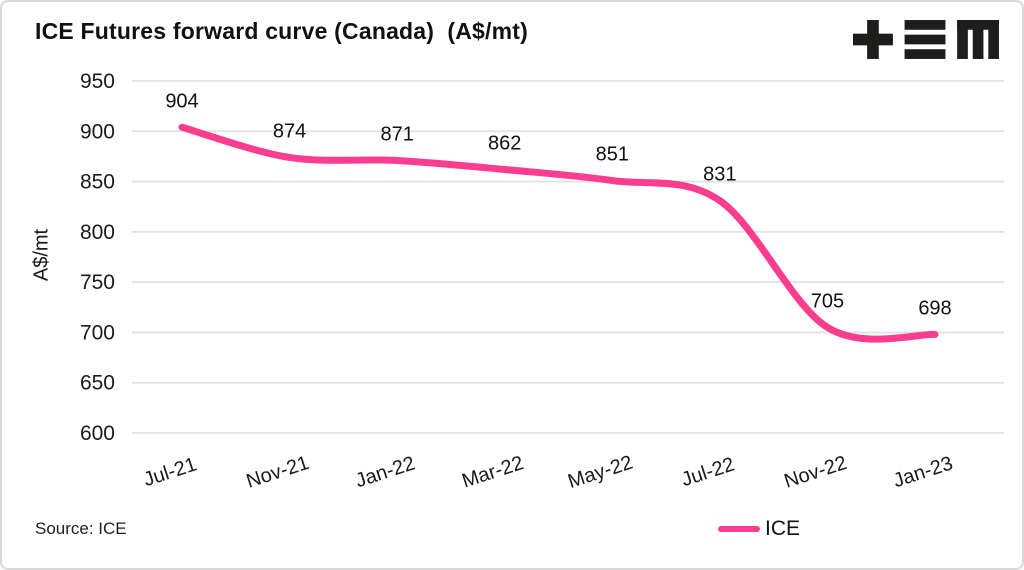 The width and height of the screenshot is (1024, 570). What do you see at coordinates (97, 182) in the screenshot?
I see `y-tick-label: 850` at bounding box center [97, 182].